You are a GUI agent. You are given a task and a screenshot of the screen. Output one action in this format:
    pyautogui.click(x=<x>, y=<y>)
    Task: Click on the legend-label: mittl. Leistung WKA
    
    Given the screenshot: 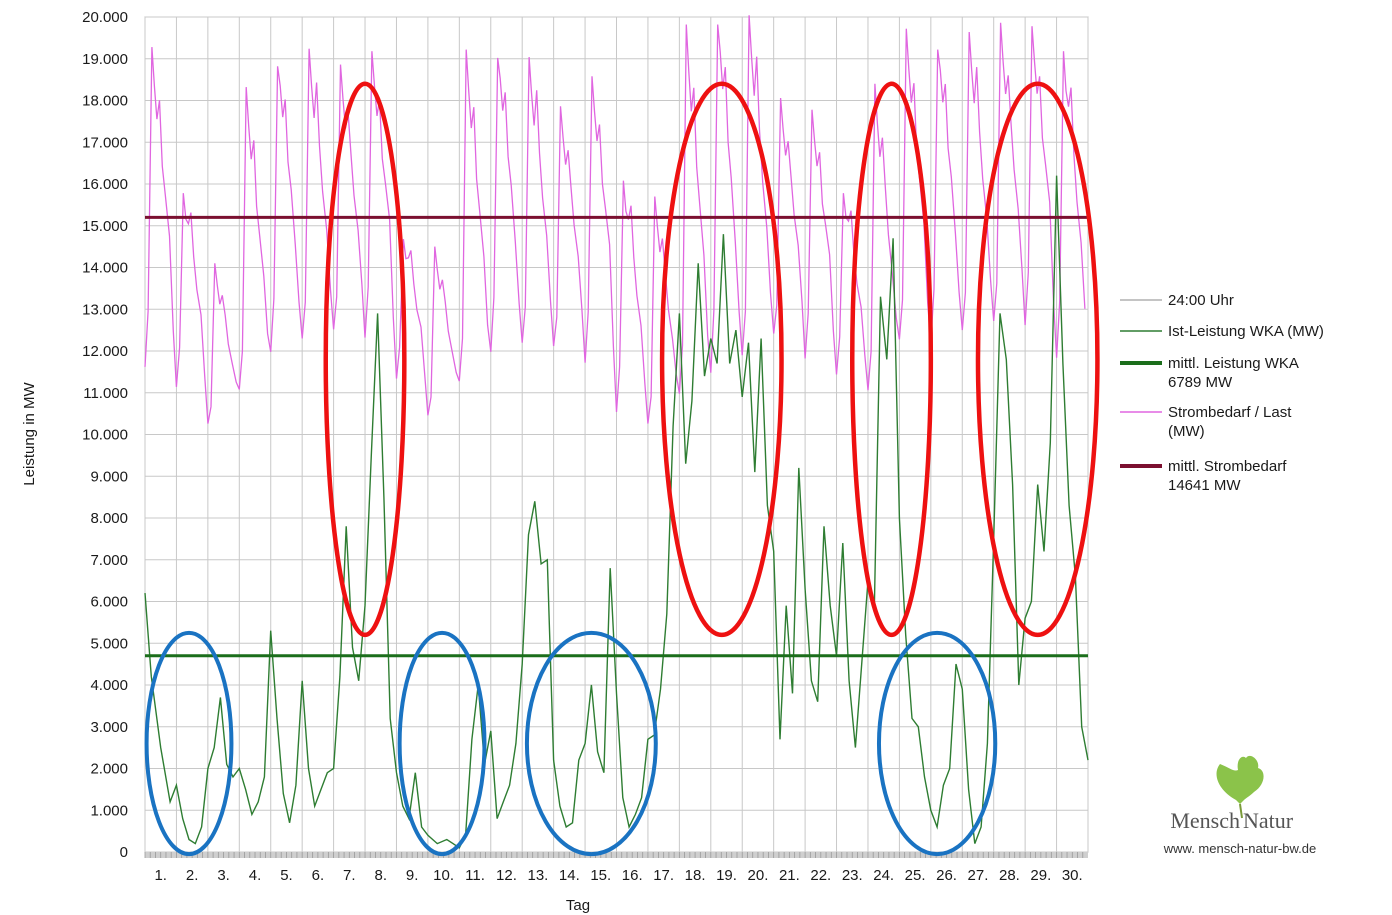 What is the action you would take?
    pyautogui.click(x=1233, y=363)
    